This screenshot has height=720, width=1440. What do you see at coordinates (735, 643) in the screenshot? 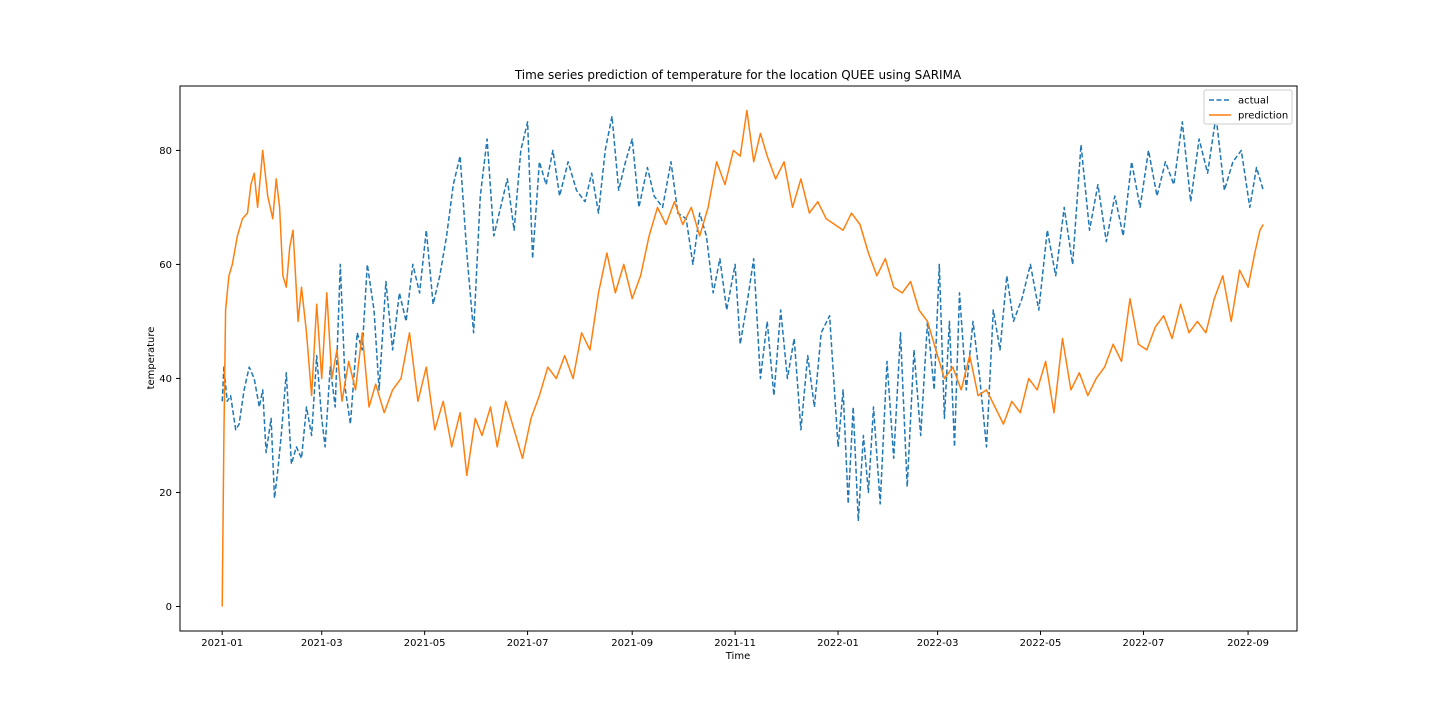
I see `x-tick-label: 2021-11` at bounding box center [735, 643].